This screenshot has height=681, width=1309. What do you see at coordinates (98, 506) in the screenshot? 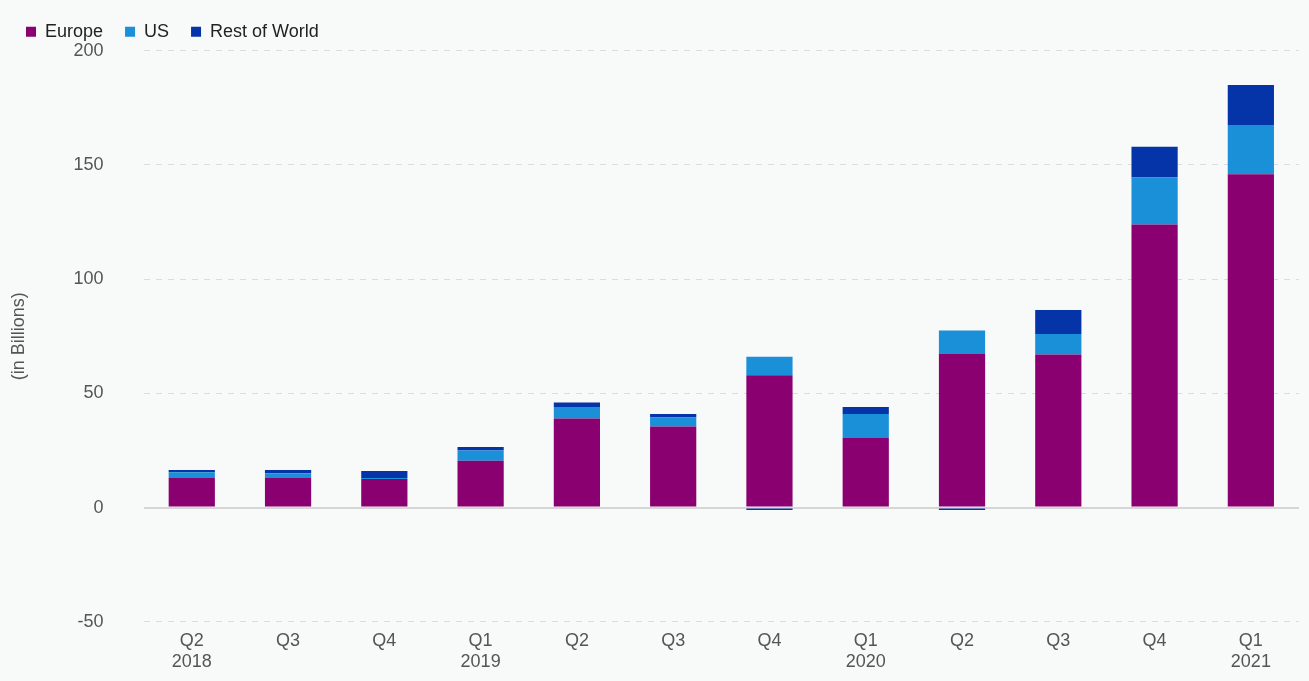
I see `y-tick-label: 0` at bounding box center [98, 506].